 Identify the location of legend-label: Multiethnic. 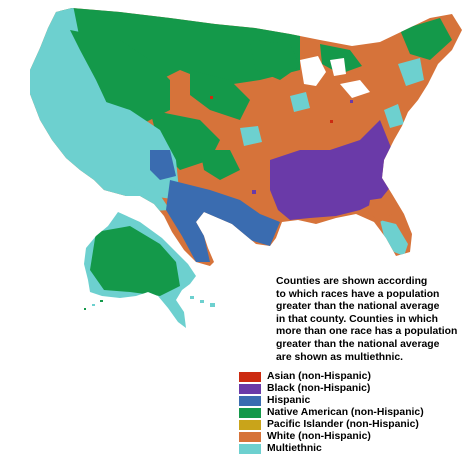
(294, 449).